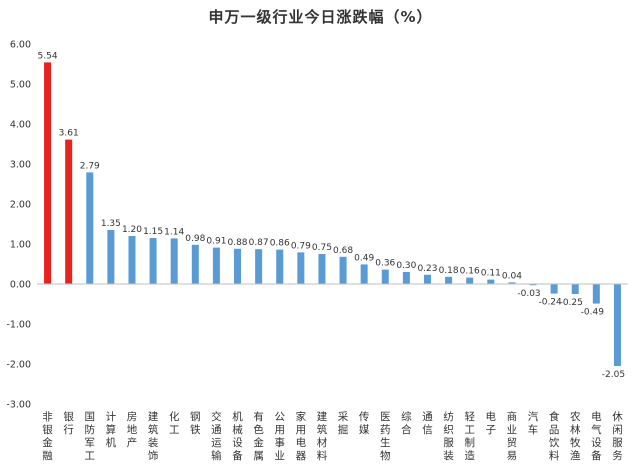 The height and width of the screenshot is (469, 641). Describe the element at coordinates (406, 266) in the screenshot. I see `data-label: 0.30` at that location.